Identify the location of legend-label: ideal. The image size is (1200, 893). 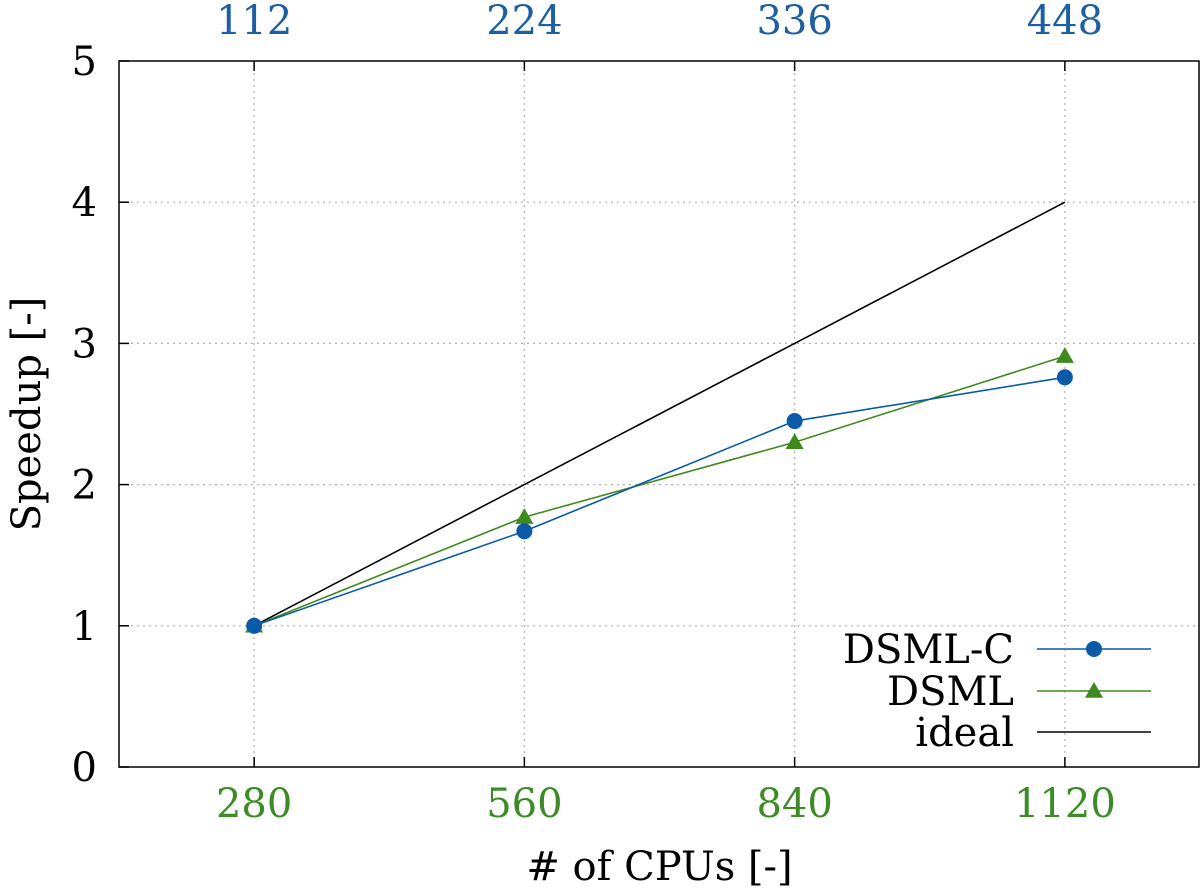
(964, 733).